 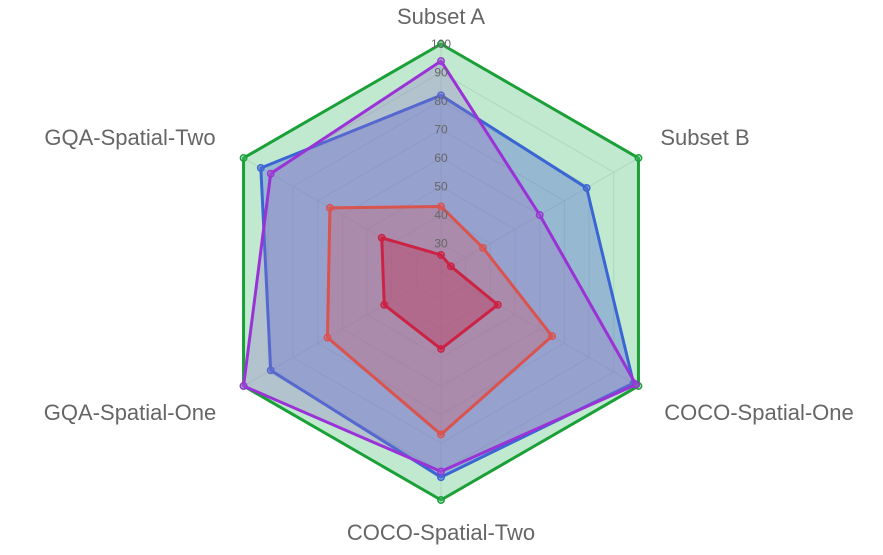 What do you see at coordinates (441, 101) in the screenshot?
I see `tick-label-80: 80` at bounding box center [441, 101].